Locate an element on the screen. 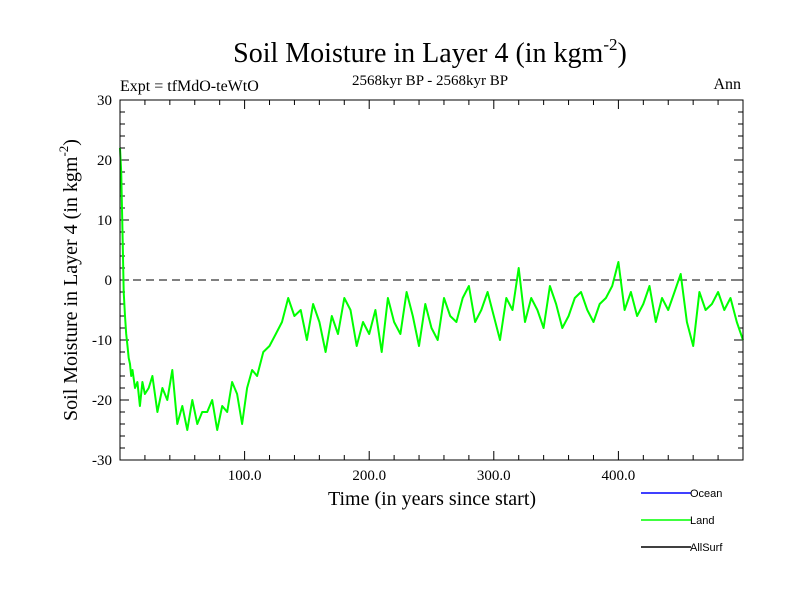 This screenshot has height=600, width=800. y-tick-label: 30 is located at coordinates (104, 101).